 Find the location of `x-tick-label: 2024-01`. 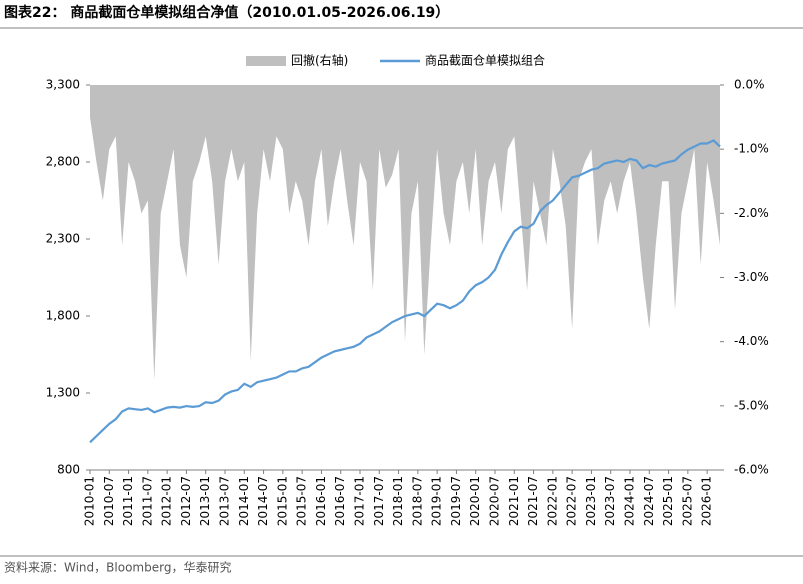

x-tick-label: 2024-01 is located at coordinates (630, 501).